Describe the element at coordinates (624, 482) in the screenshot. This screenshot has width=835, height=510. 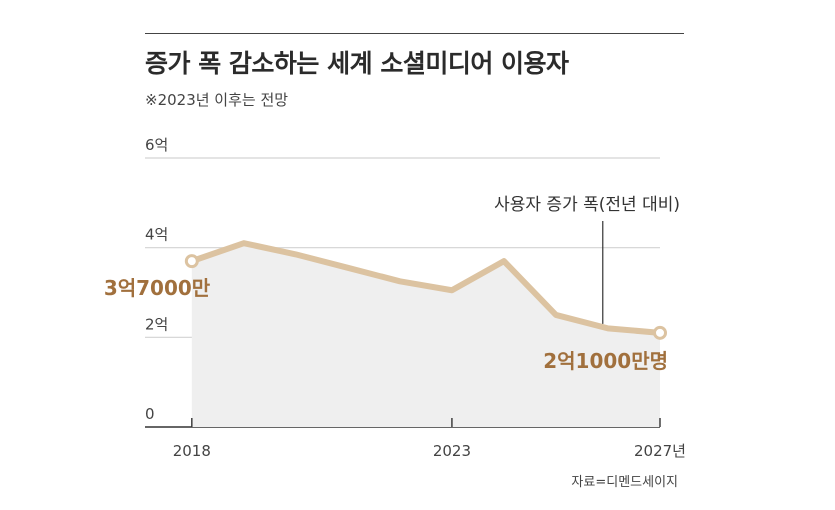
I see `source-note: 자료=디멘드세이지` at that location.